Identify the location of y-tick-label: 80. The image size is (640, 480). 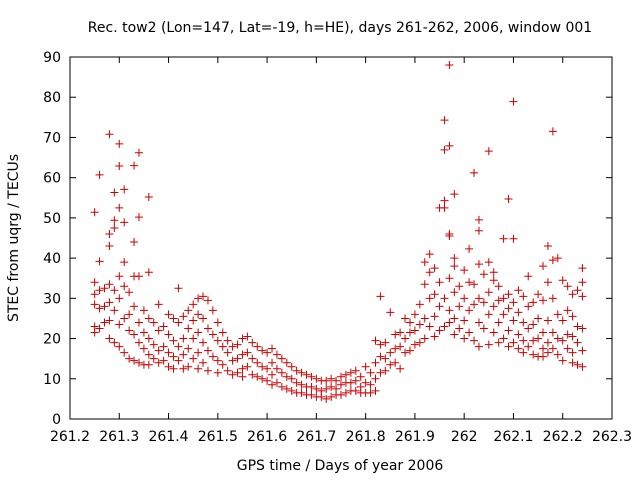
(52, 98).